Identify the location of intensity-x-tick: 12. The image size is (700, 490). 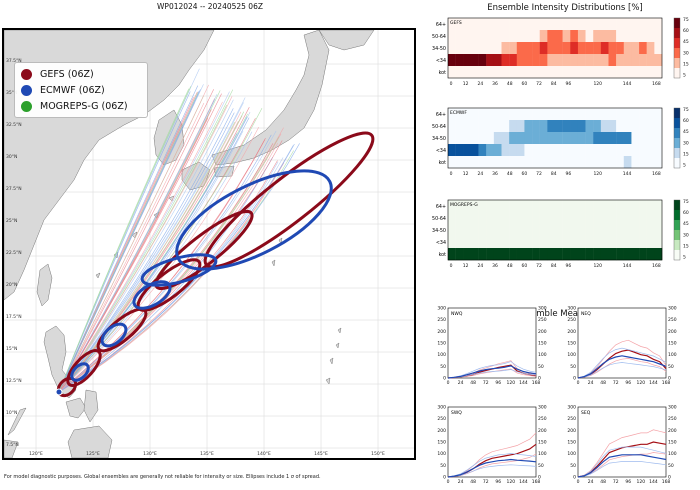
(466, 174).